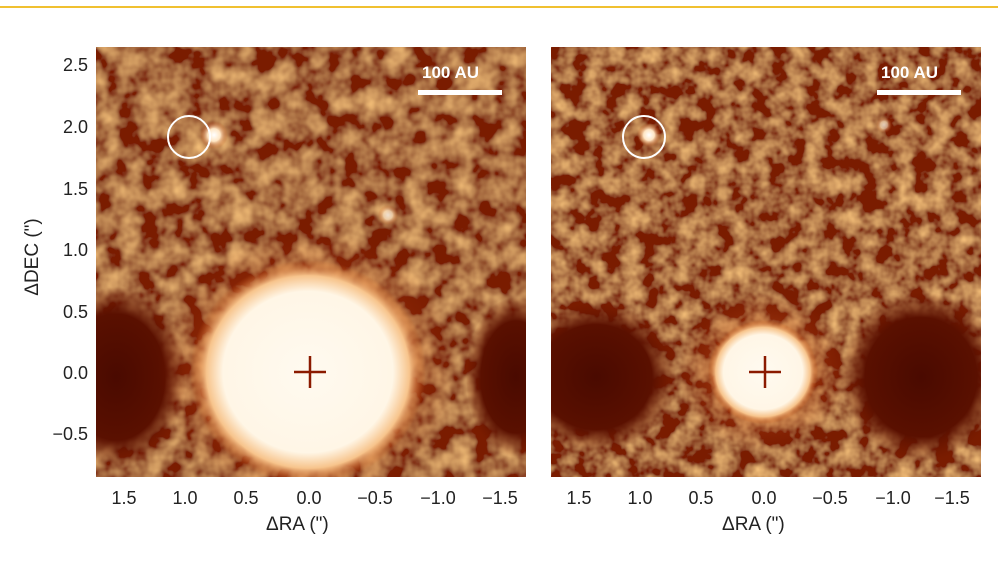  I want to click on header-rule, so click(499, 7).